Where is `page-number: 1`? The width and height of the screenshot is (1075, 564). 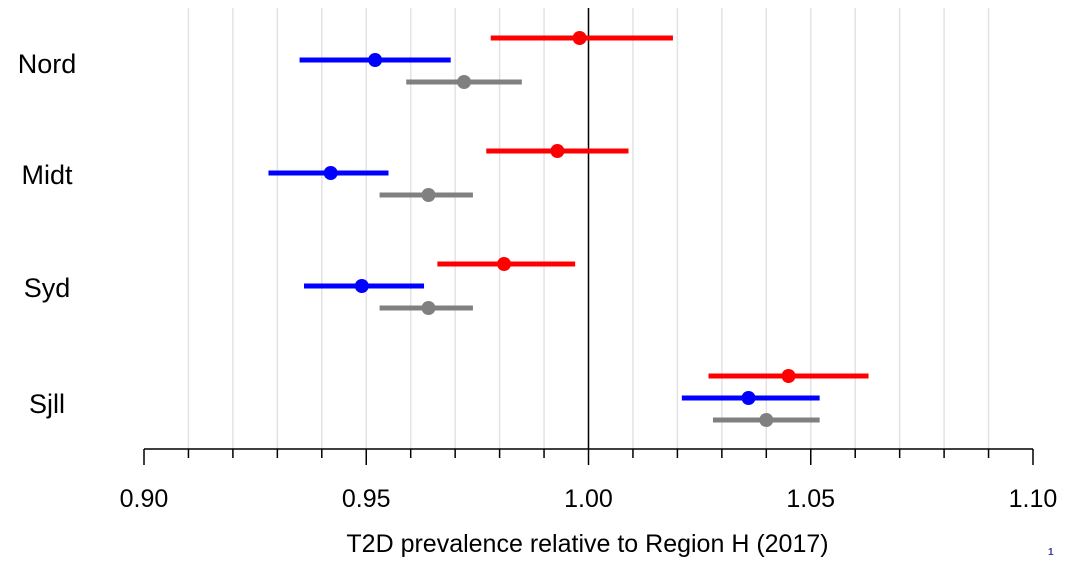
page-number: 1 is located at coordinates (1051, 552).